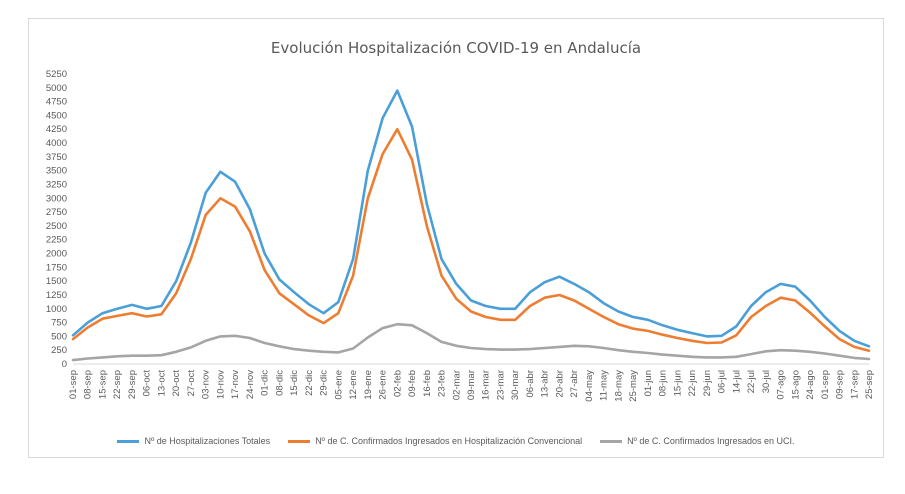 The width and height of the screenshot is (905, 494). What do you see at coordinates (64, 364) in the screenshot?
I see `y-tick-label: 0` at bounding box center [64, 364].